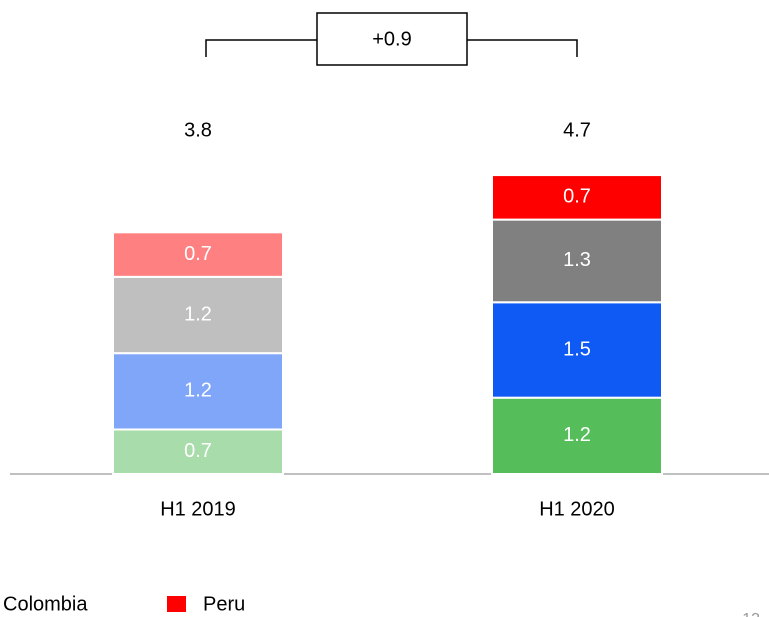 Image resolution: width=769 pixels, height=617 pixels. I want to click on segment-label: 1.5, so click(577, 349).